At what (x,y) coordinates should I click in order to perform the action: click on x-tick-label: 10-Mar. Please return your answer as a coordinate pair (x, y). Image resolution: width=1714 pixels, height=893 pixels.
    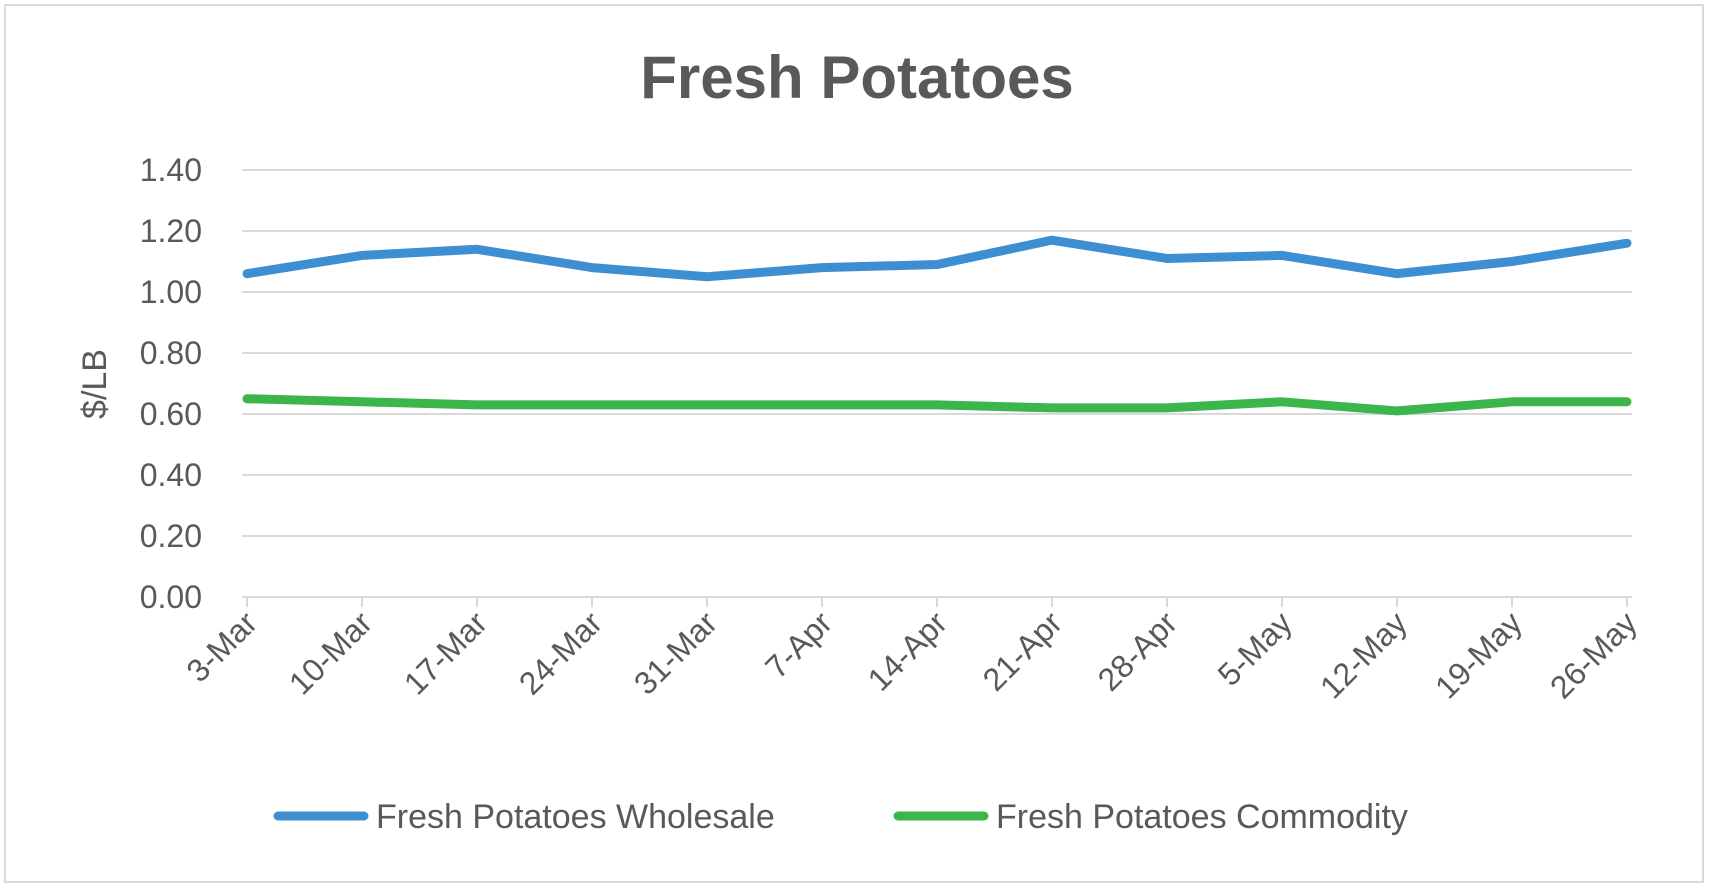
    Looking at the image, I should click on (330, 652).